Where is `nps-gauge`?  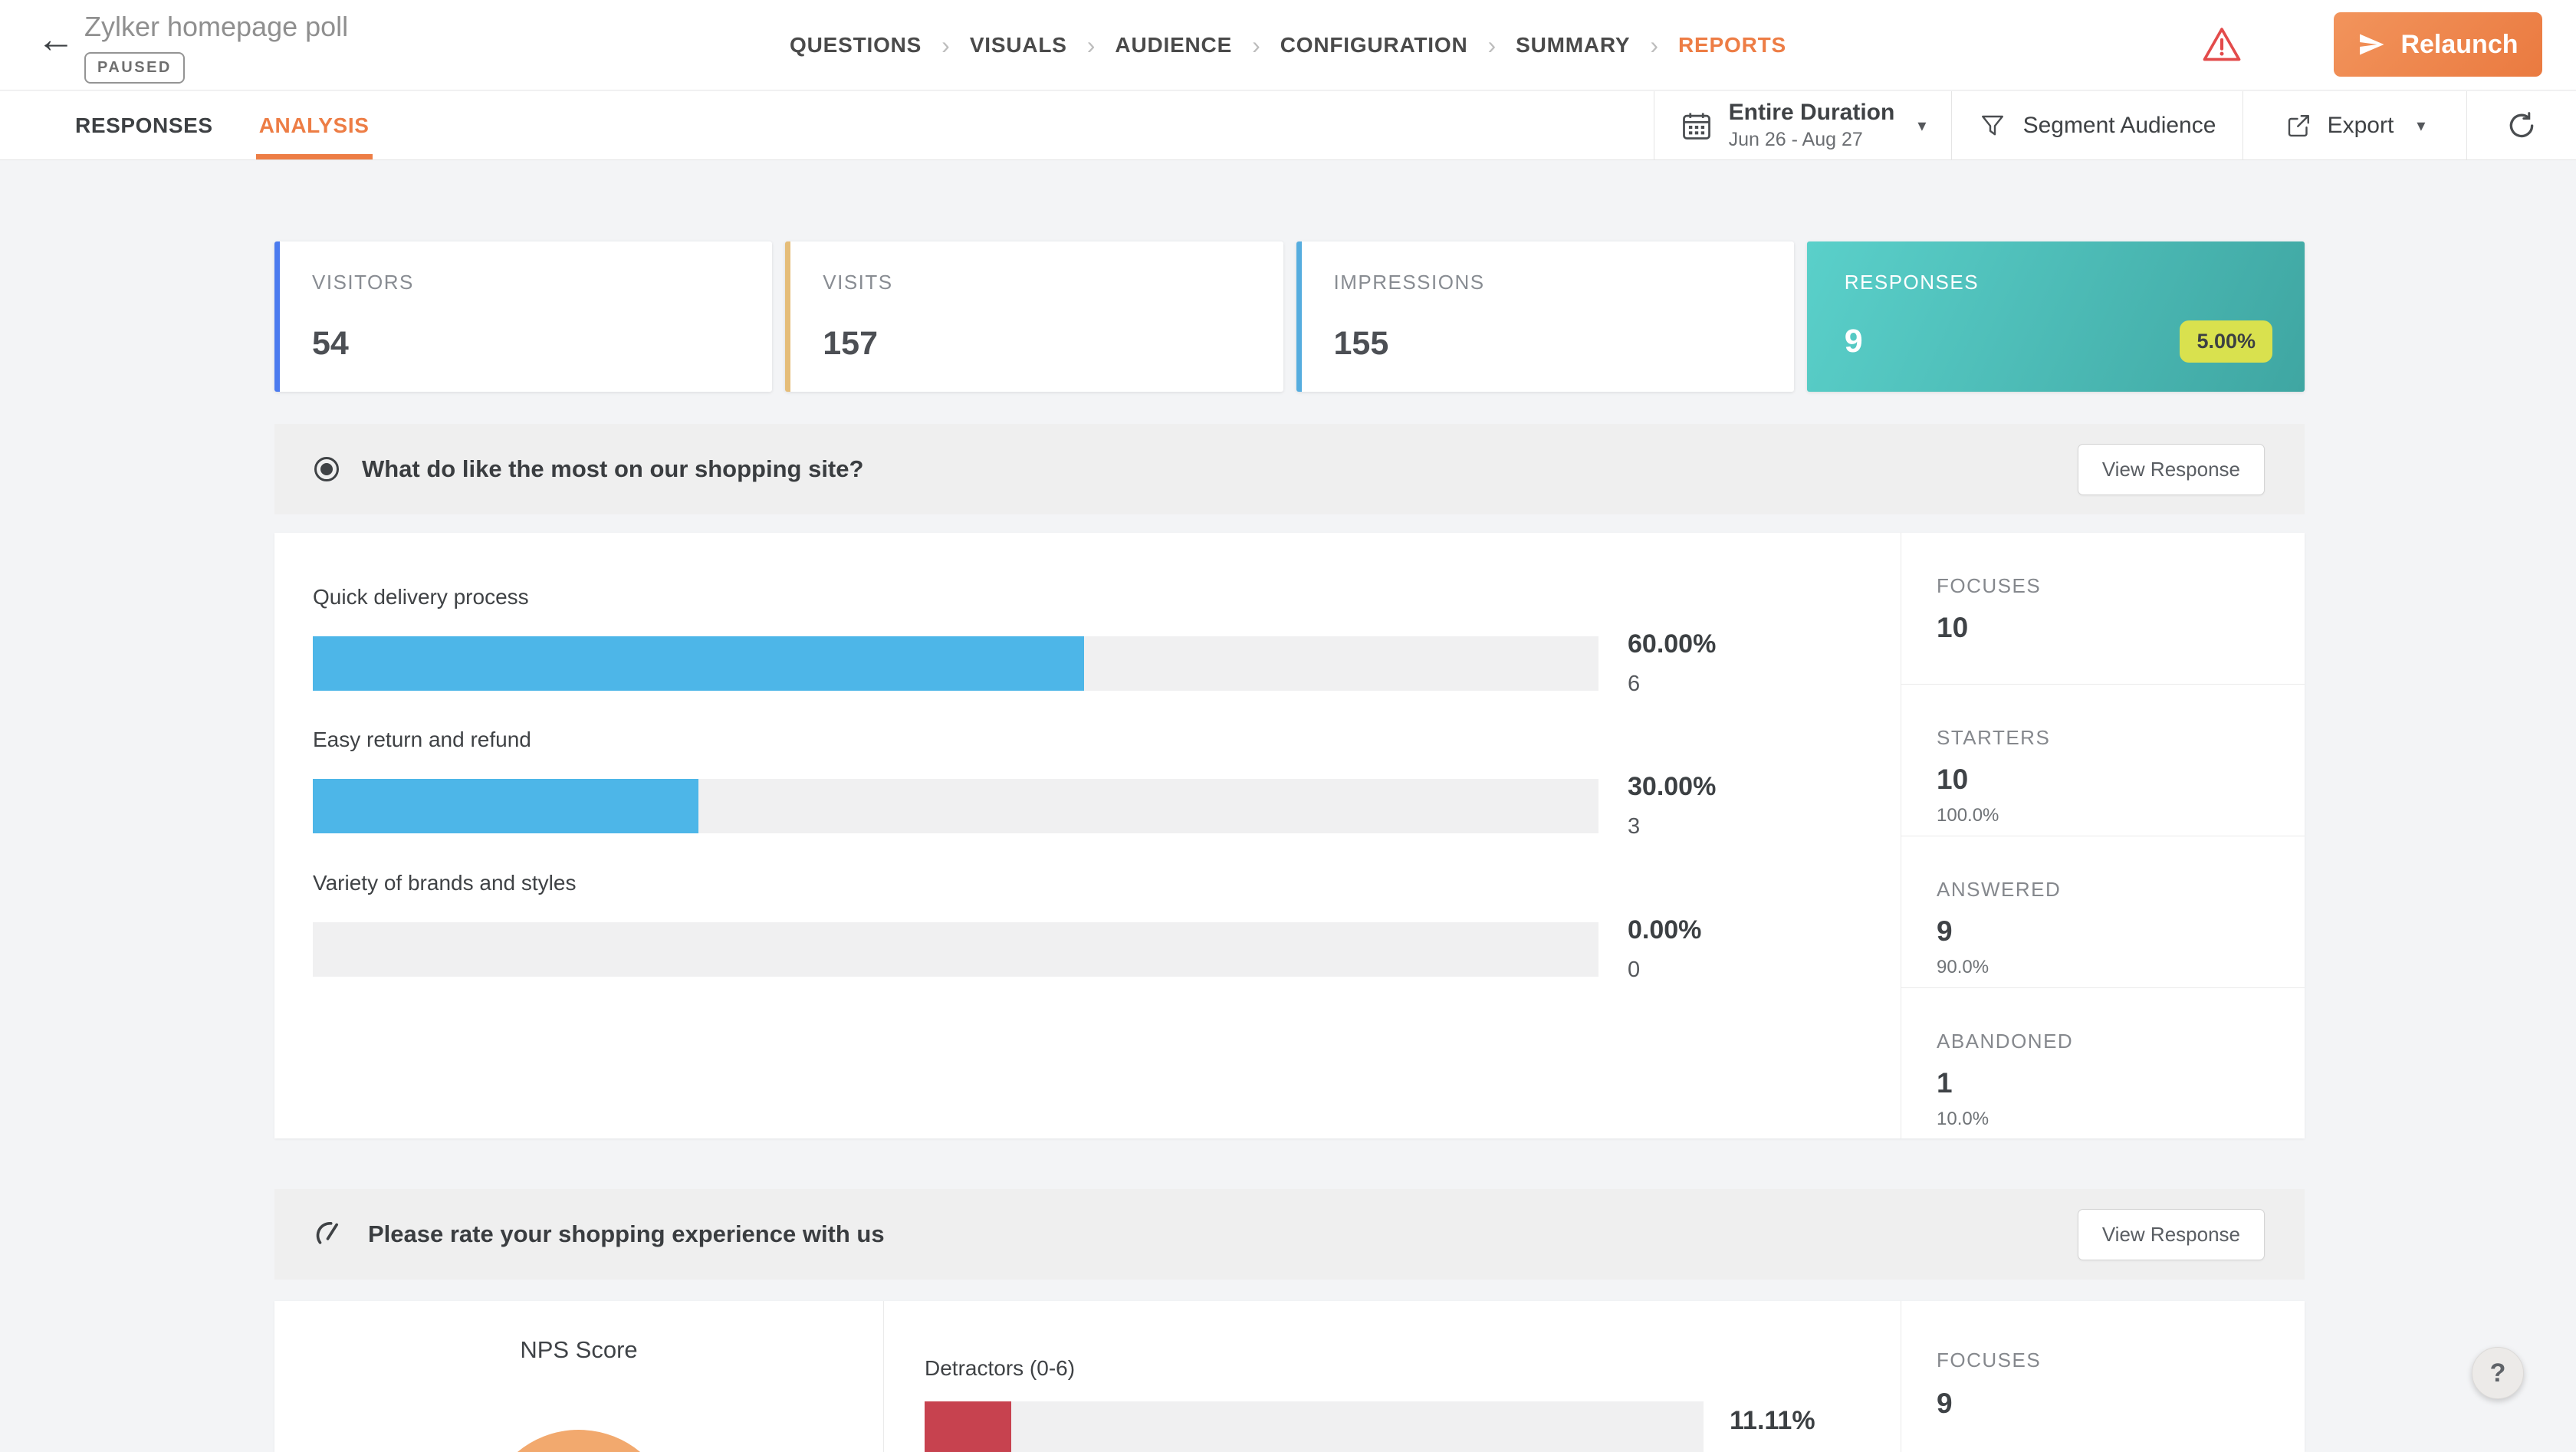
nps-gauge is located at coordinates (579, 1441).